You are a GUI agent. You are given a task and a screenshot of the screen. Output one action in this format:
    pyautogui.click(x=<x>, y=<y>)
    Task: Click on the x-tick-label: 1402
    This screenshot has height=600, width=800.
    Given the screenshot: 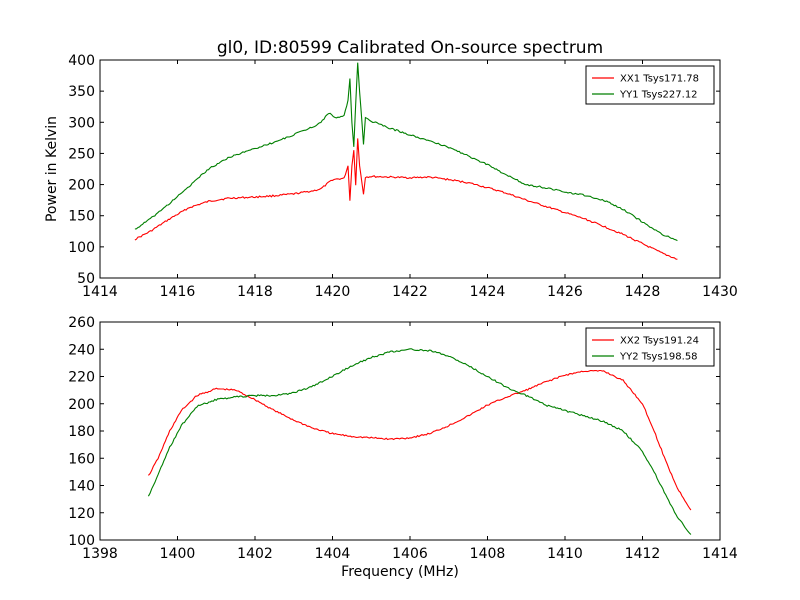 What is the action you would take?
    pyautogui.click(x=255, y=554)
    